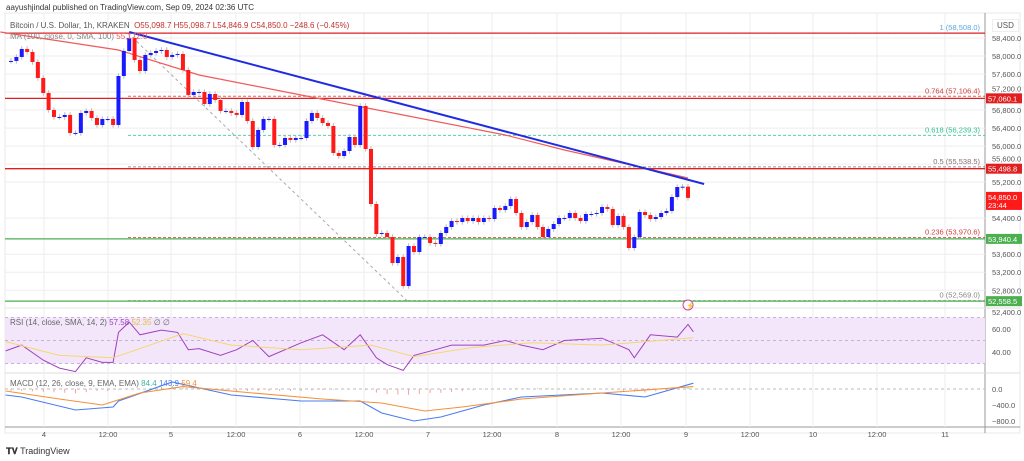 The width and height of the screenshot is (1024, 461). What do you see at coordinates (70, 25) in the screenshot?
I see `symbol-name: Bitcoin / U.S. Dollar, 1h, KRAKEN` at bounding box center [70, 25].